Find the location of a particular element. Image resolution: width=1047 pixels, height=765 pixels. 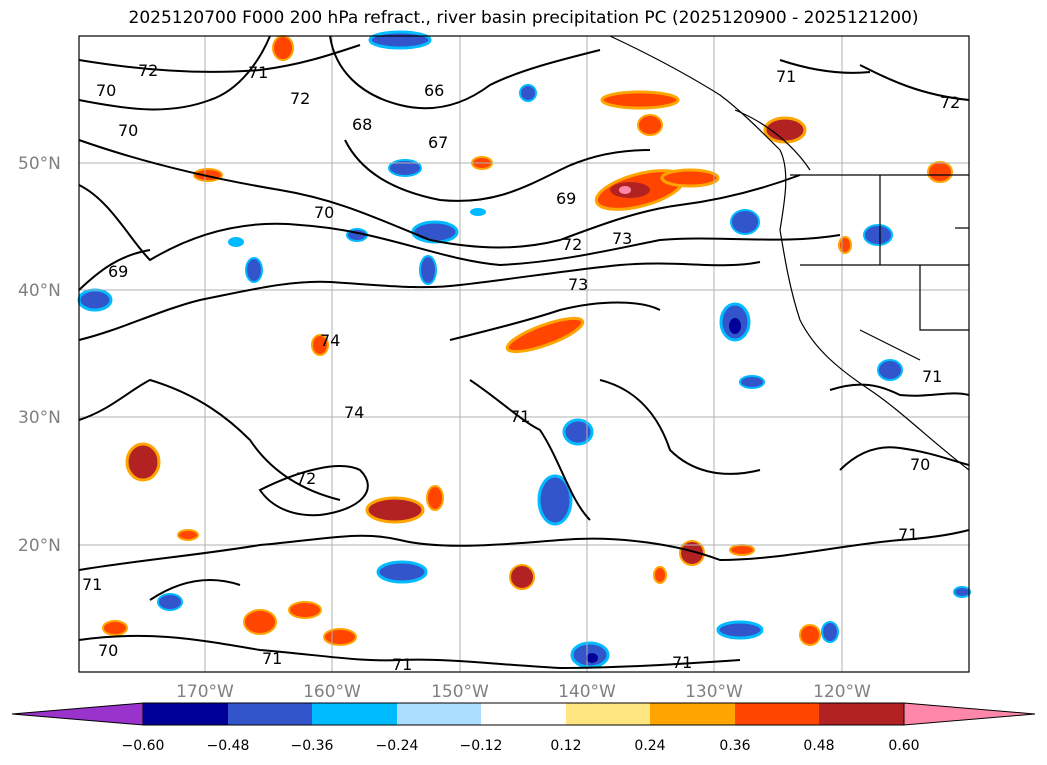

lat-label: 30°N is located at coordinates (39, 418).